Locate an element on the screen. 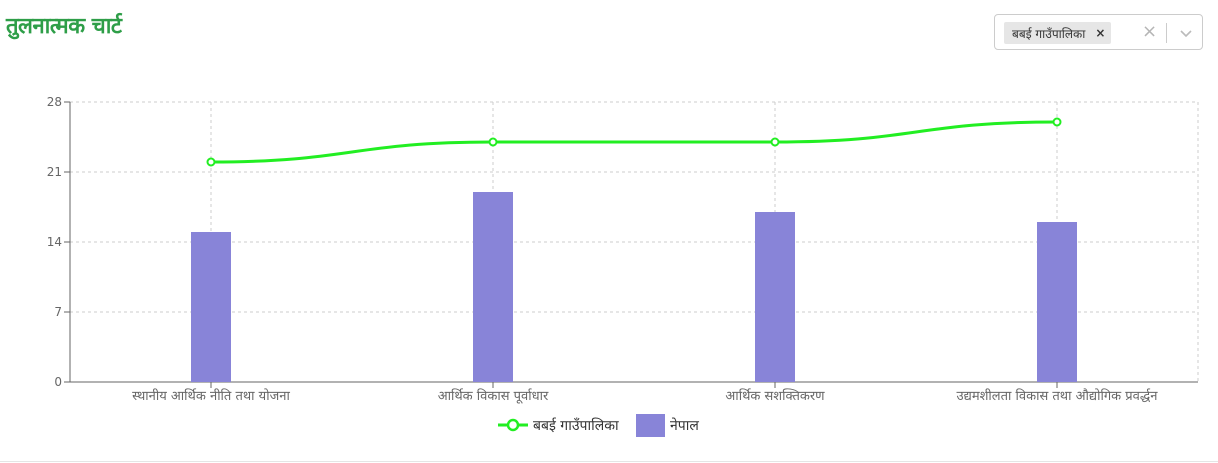 Image resolution: width=1218 pixels, height=463 pixels. y-tick-labels: 0 7 14 21 28 is located at coordinates (58, 242).